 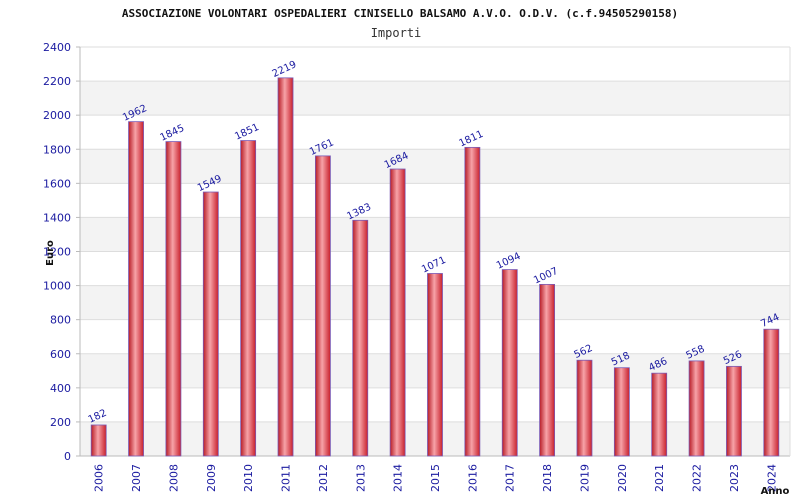 I want to click on x-tick-label-2019: 2019, so click(x=584, y=478).